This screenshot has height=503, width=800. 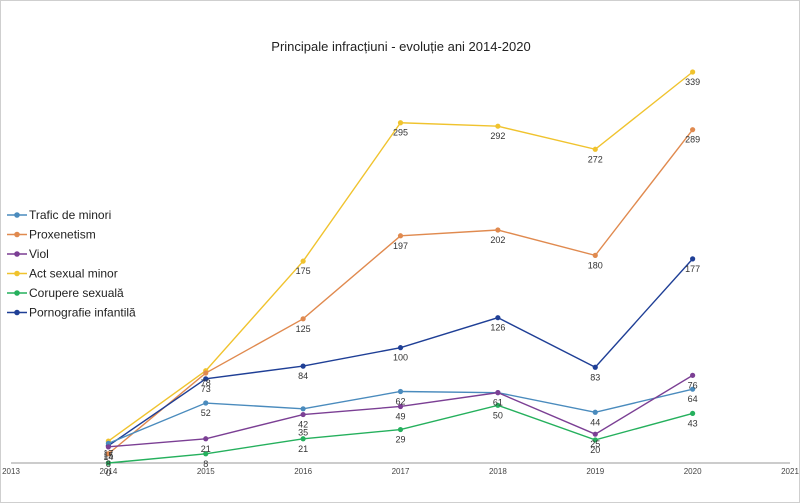 What do you see at coordinates (62, 235) in the screenshot?
I see `legend-label: Proxenetism` at bounding box center [62, 235].